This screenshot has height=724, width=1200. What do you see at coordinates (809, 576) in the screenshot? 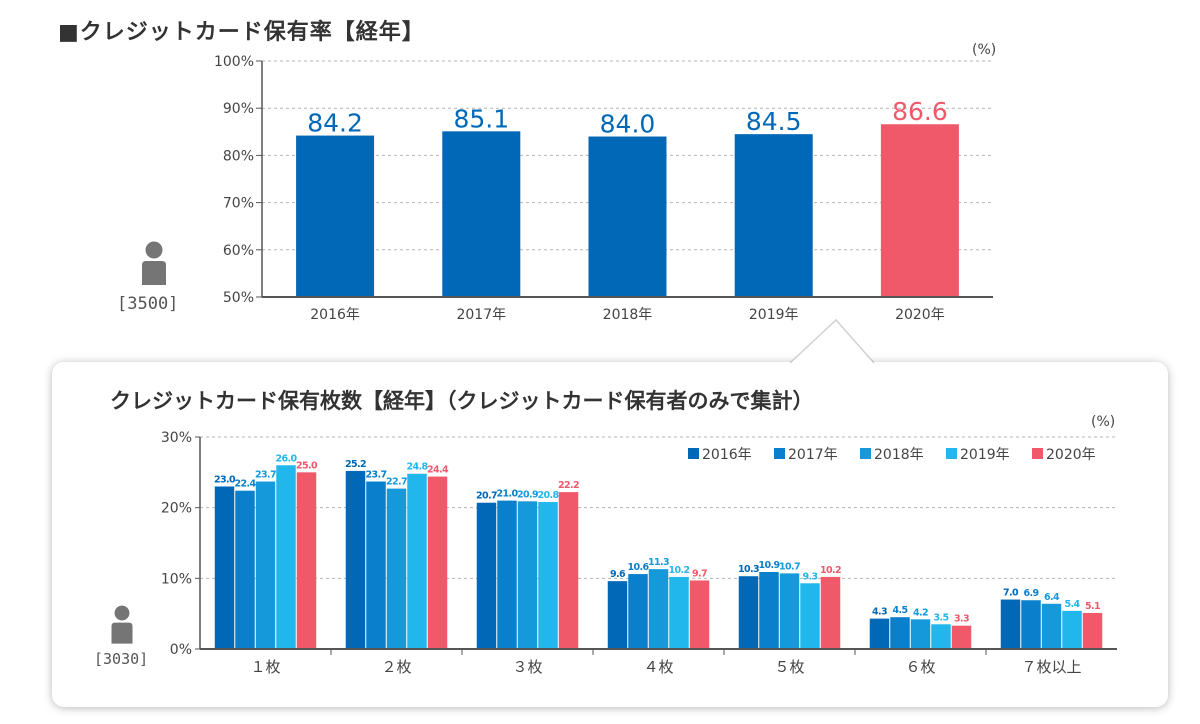
I see `value-label: 9.3` at bounding box center [809, 576].